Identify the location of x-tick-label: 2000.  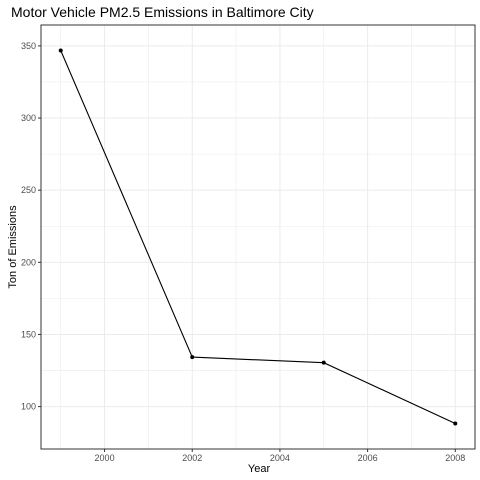
(105, 458).